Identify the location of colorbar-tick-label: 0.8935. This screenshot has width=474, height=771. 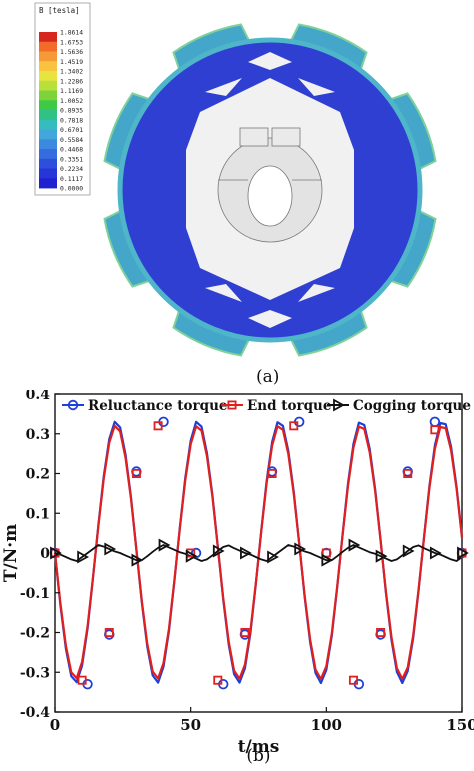
(71, 111).